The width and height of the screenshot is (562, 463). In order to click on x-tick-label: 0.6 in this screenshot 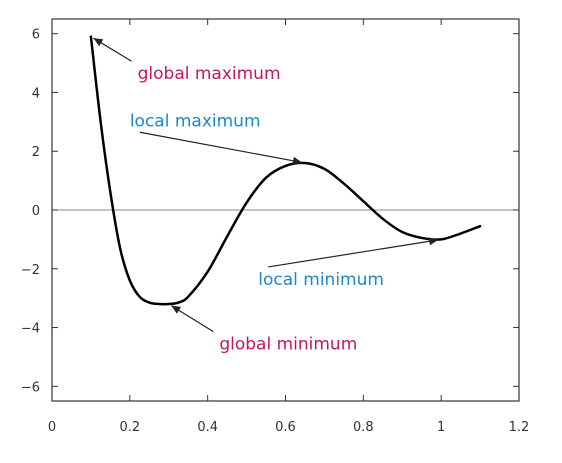, I will do `click(285, 427)`.